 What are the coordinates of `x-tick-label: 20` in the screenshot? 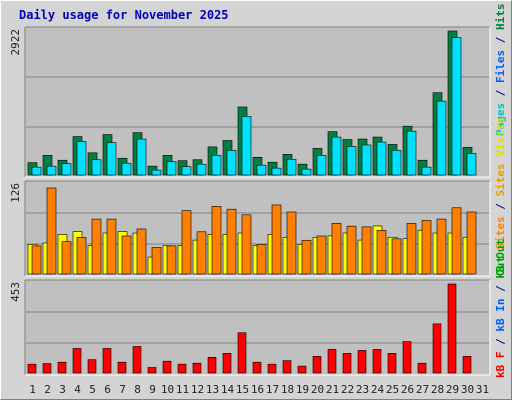 It's located at (317, 389).